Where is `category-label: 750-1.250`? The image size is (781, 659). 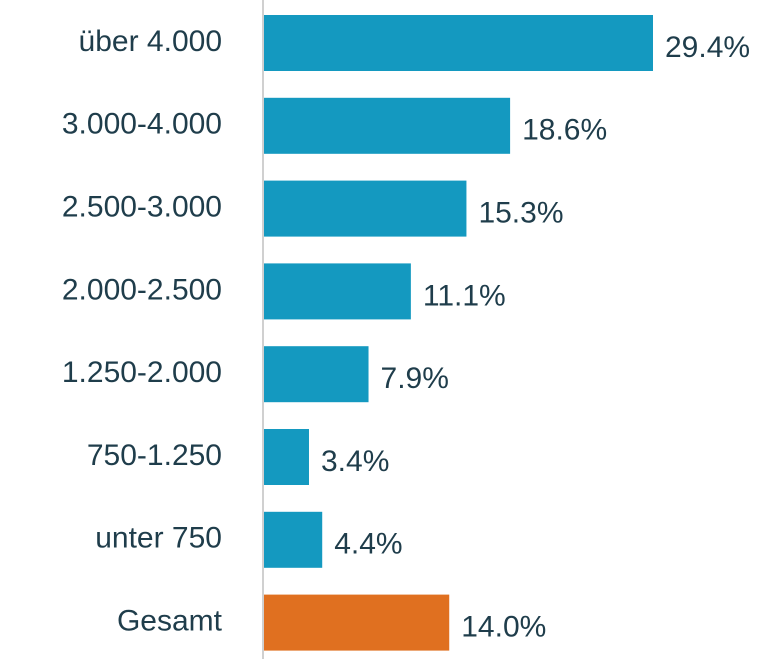
category-label: 750-1.250 is located at coordinates (154, 455).